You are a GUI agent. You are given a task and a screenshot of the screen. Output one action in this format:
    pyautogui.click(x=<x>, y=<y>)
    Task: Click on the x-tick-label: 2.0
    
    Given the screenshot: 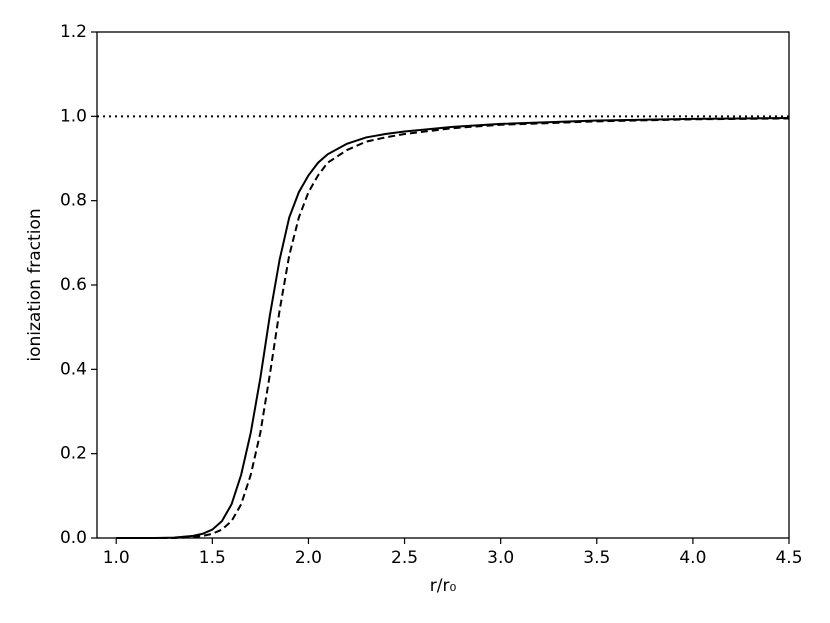 What is the action you would take?
    pyautogui.click(x=308, y=558)
    